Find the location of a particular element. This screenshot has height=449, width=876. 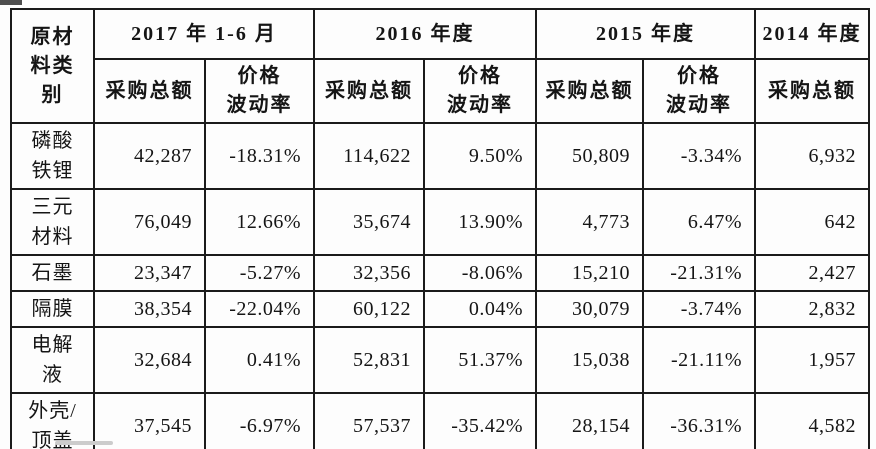

value-cell: 42,287 is located at coordinates (149, 156).